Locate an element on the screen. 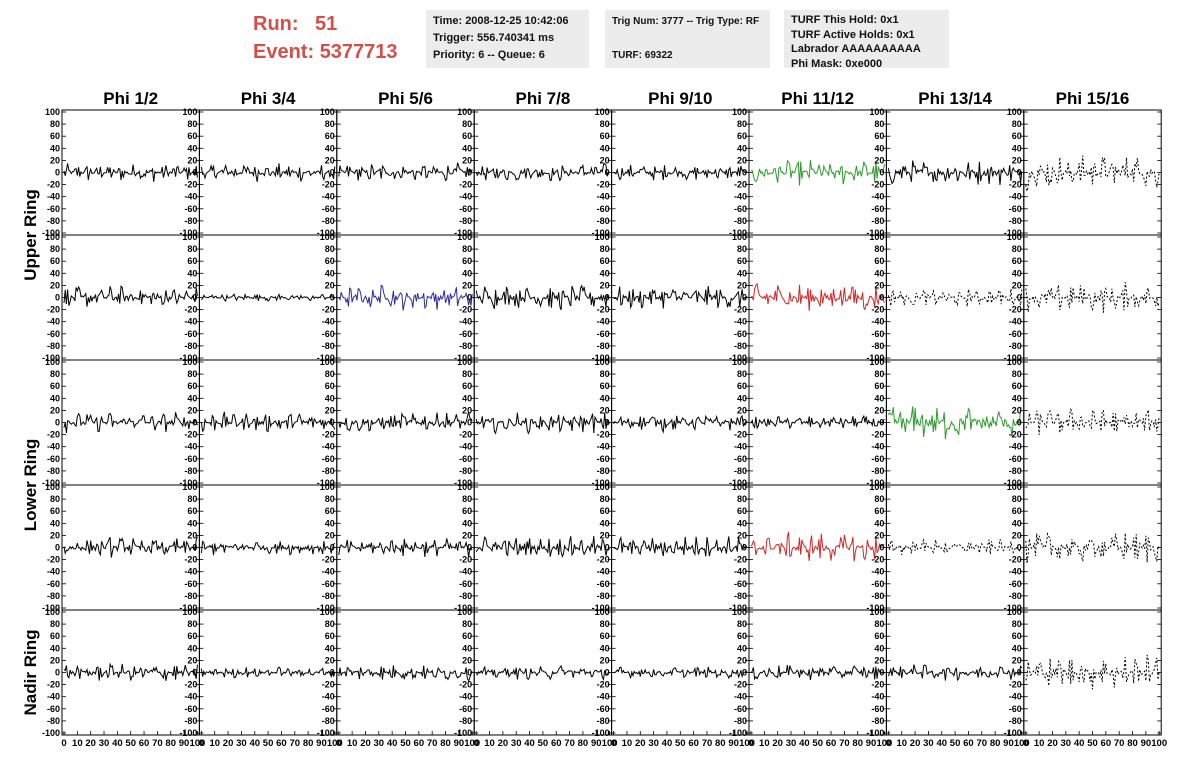 The image size is (1196, 772). x-tick-label: 30 is located at coordinates (104, 743).